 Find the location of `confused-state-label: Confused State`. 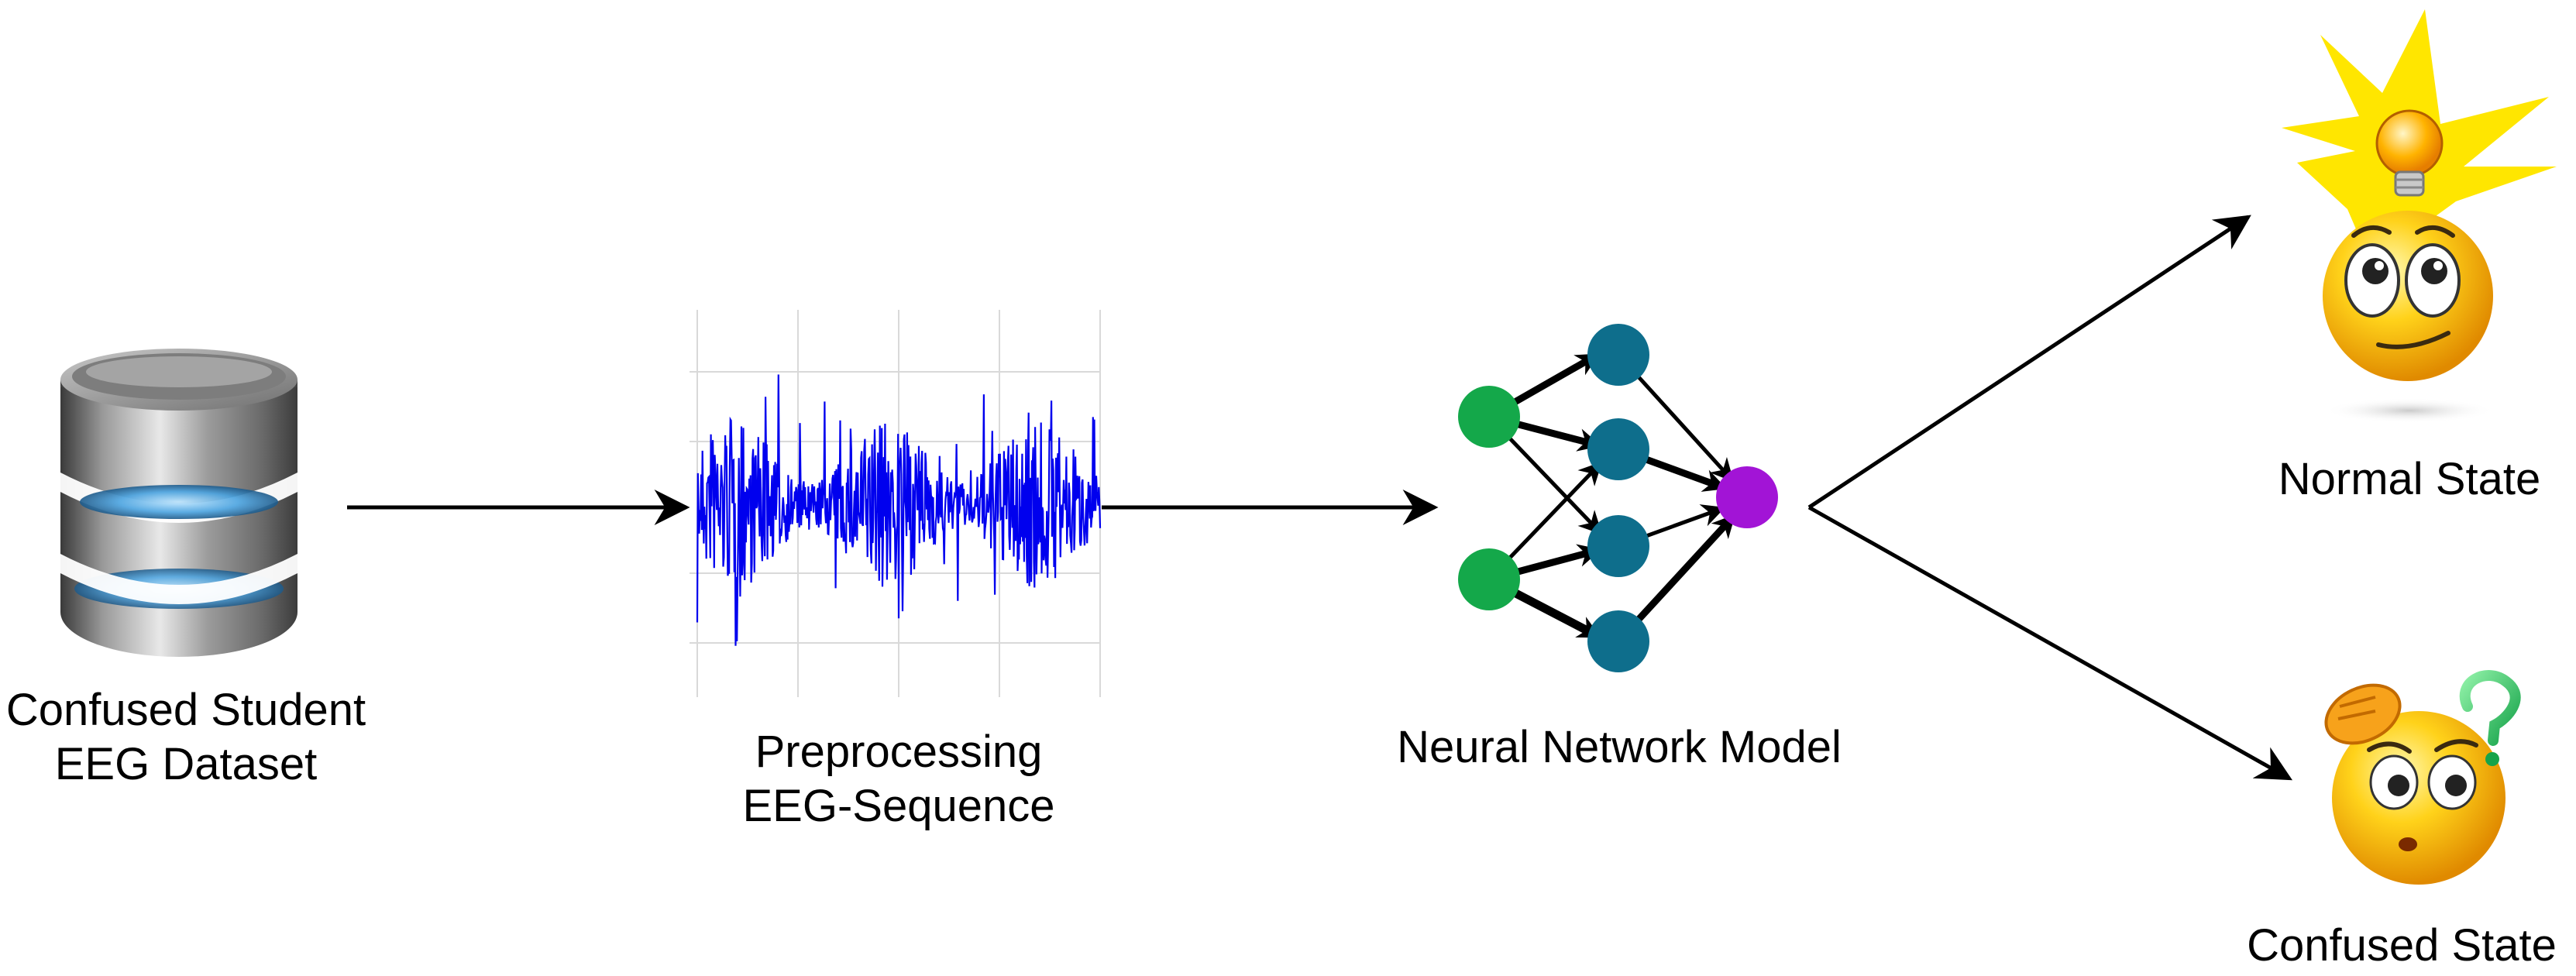

confused-state-label: Confused State is located at coordinates (2401, 946).